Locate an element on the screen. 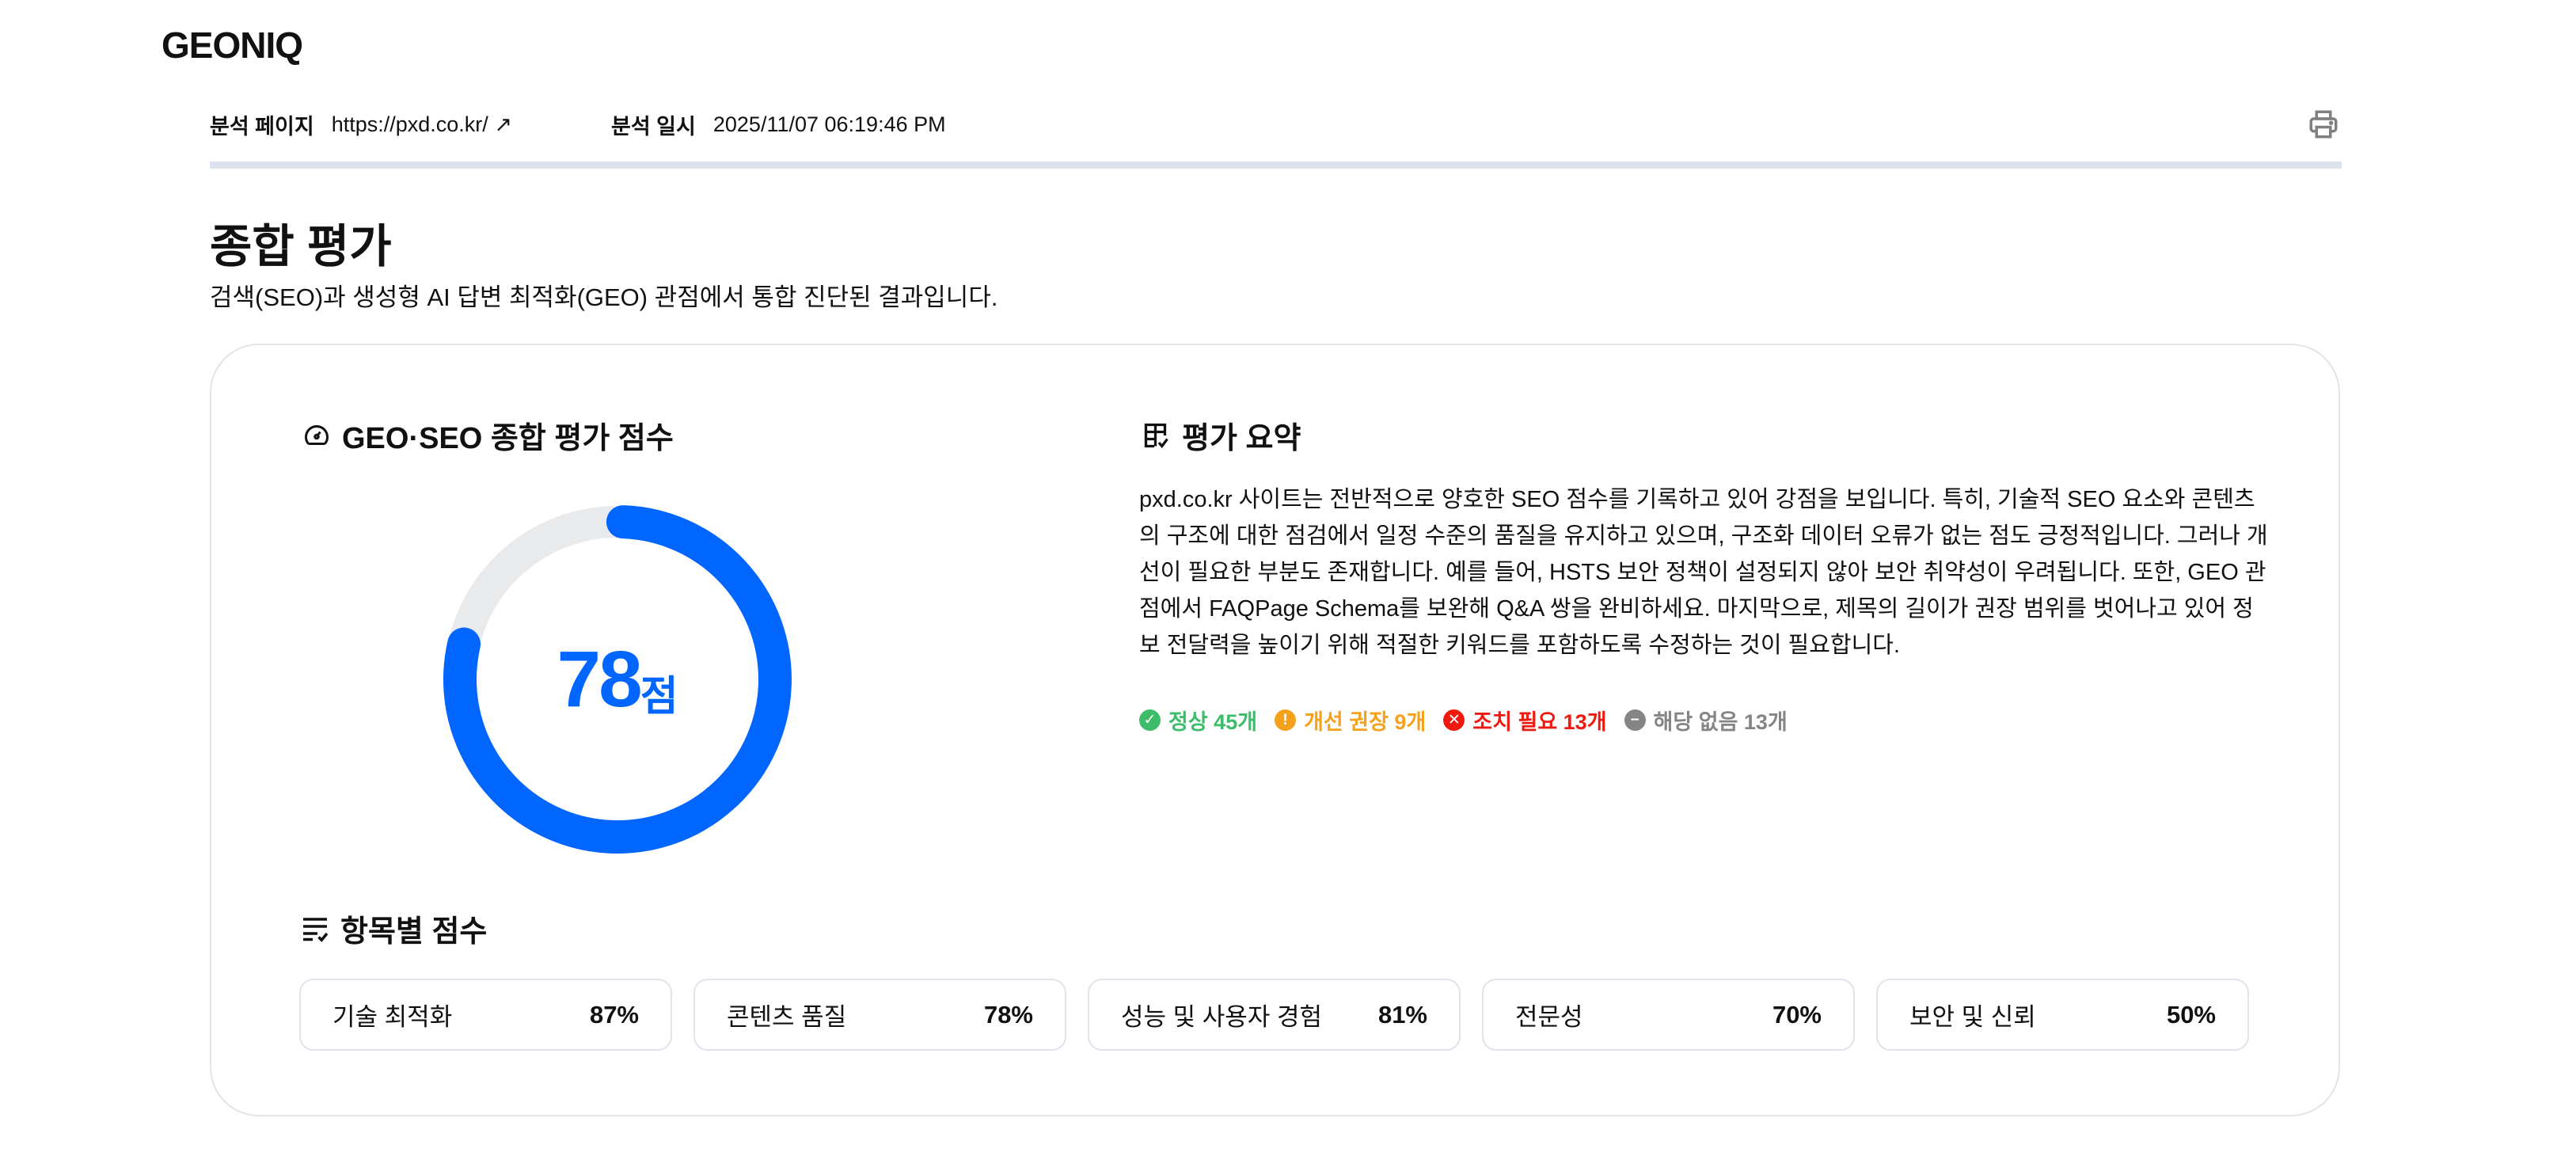 The width and height of the screenshot is (2576, 1156). category-value: 50% is located at coordinates (2191, 1014).